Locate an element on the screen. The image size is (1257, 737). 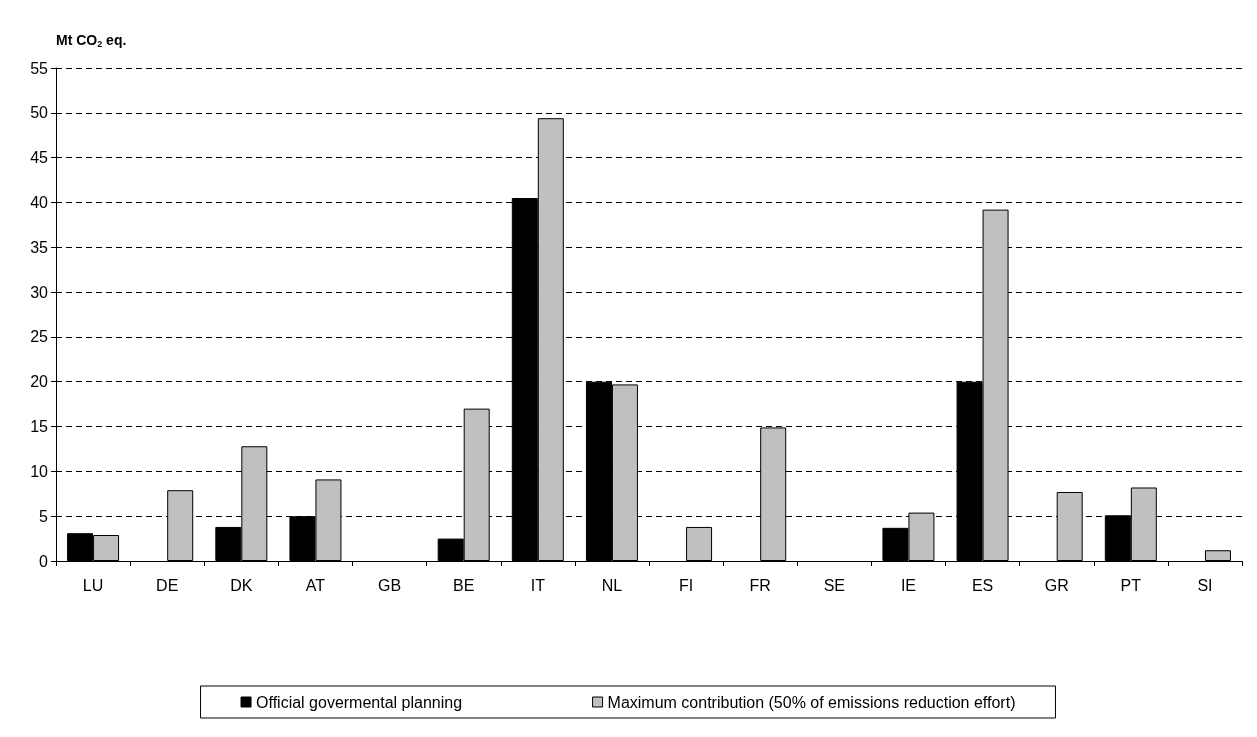
y-tick-label: 25 is located at coordinates (39, 337).